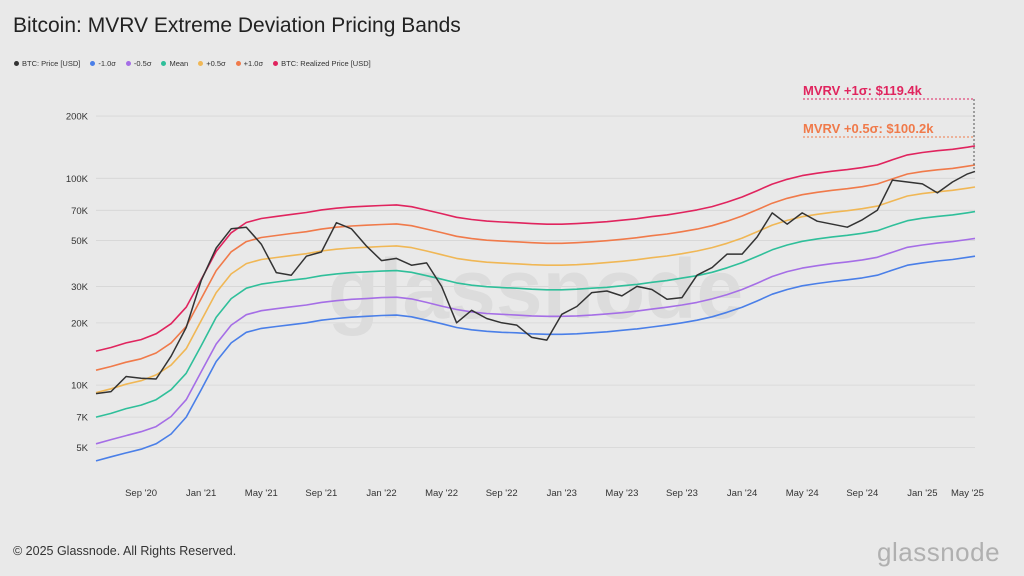  What do you see at coordinates (201, 493) in the screenshot?
I see `x-tick-label: Jan '21` at bounding box center [201, 493].